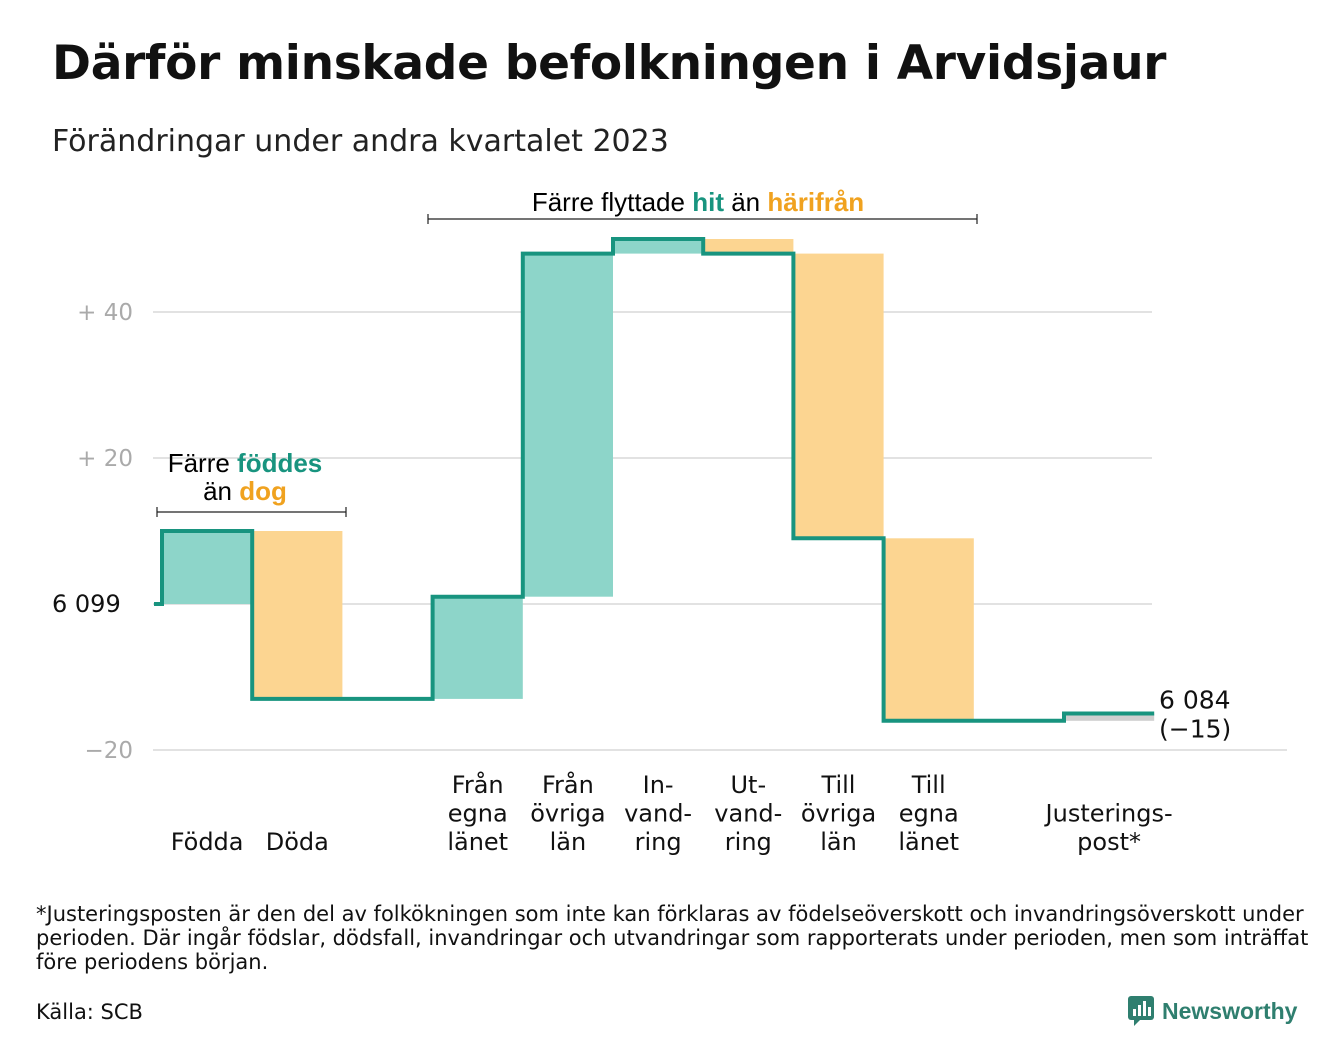 This screenshot has height=1060, width=1340. Describe the element at coordinates (297, 842) in the screenshot. I see `category-label: Döda` at that location.